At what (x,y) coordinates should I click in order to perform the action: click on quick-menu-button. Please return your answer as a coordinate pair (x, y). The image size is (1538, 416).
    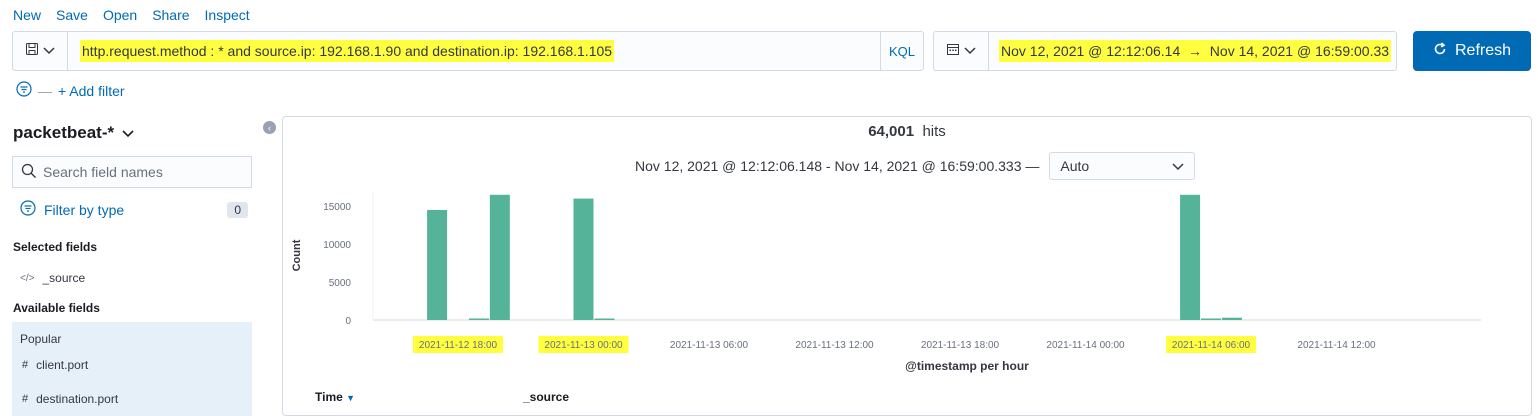
    Looking at the image, I should click on (961, 51).